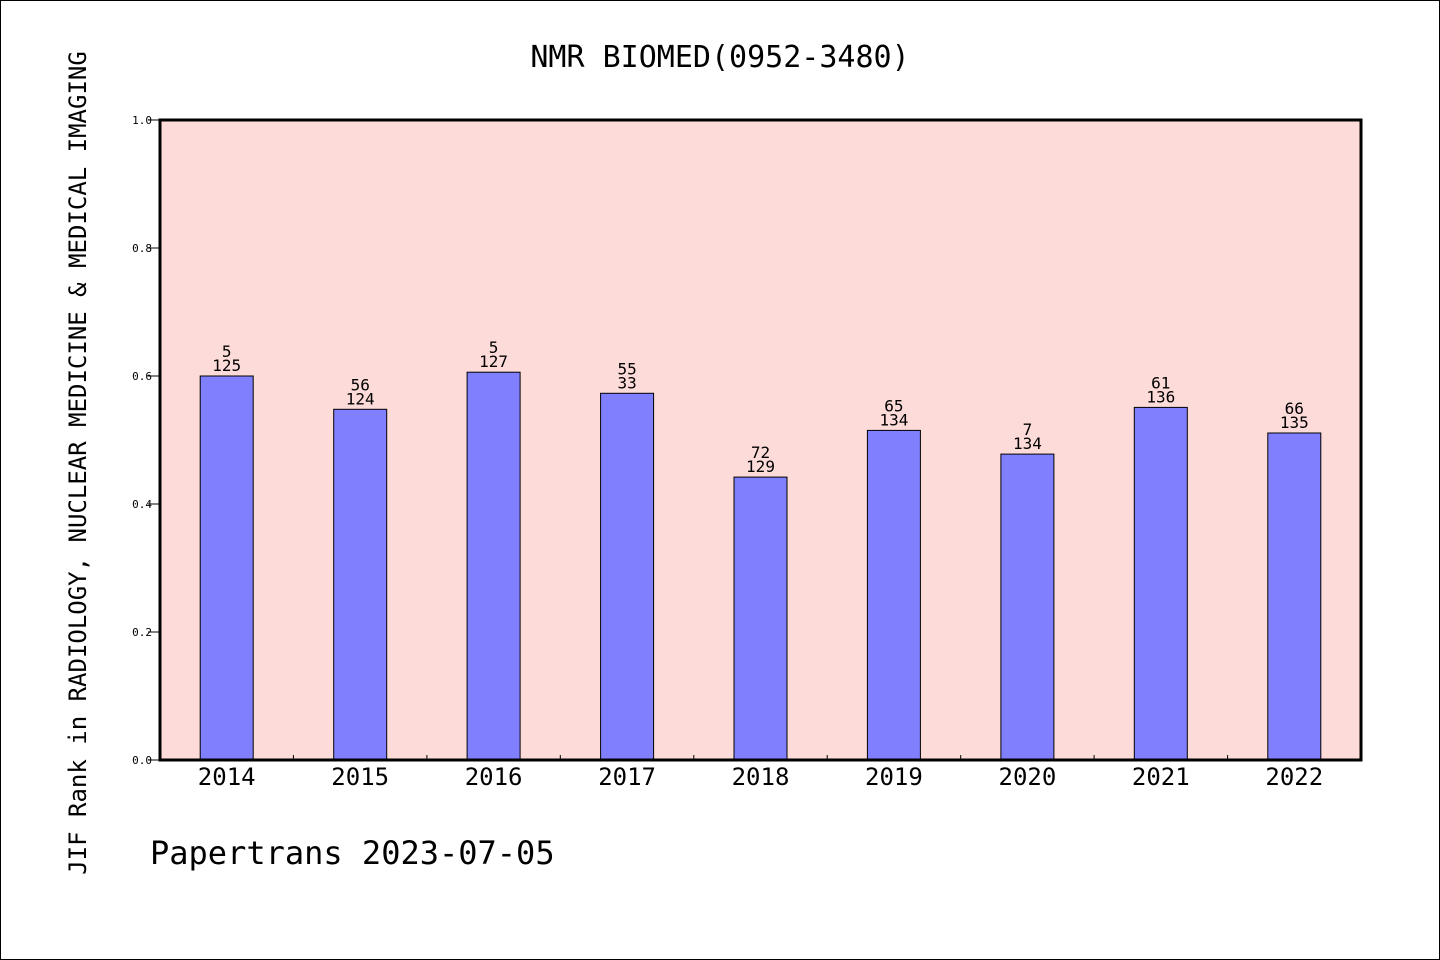 The image size is (1440, 960). I want to click on bar-total-label: 125, so click(226, 365).